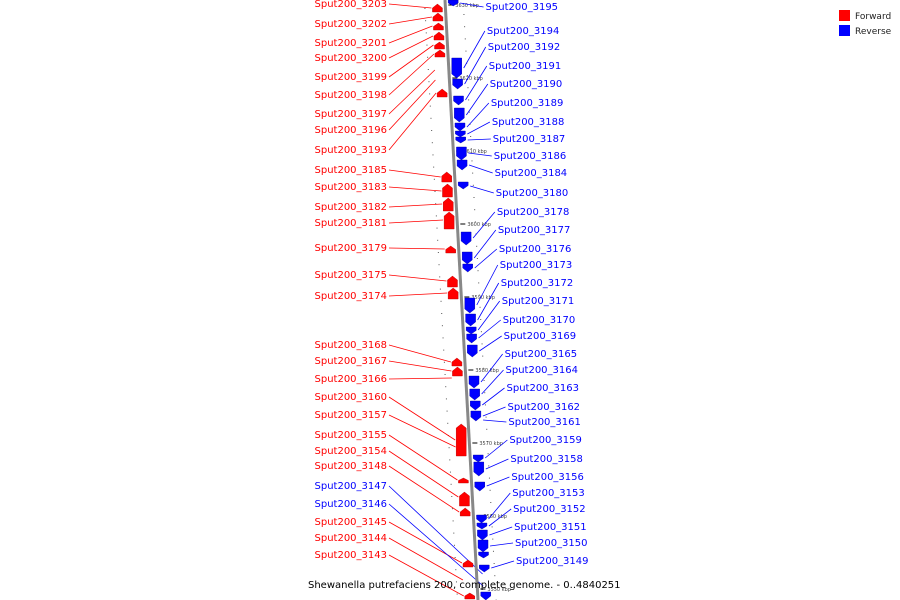  What do you see at coordinates (522, 7) in the screenshot?
I see `reverse-gene-label: Sput200_3195` at bounding box center [522, 7].